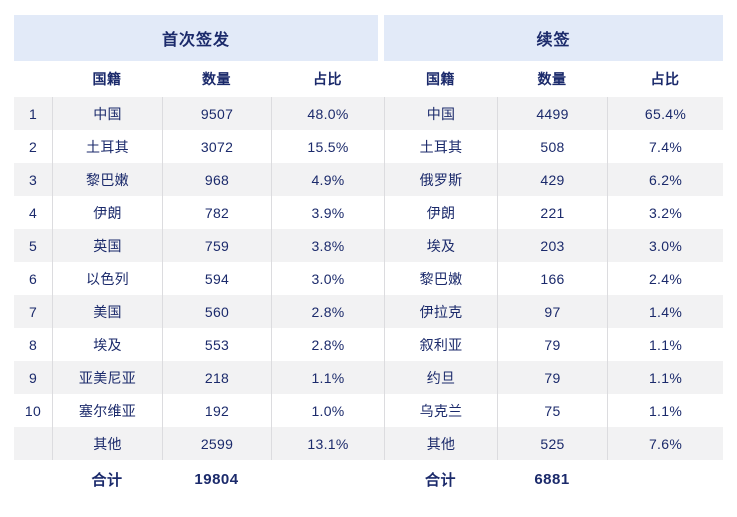 The image size is (737, 517). I want to click on right-pct-column-header: 占比, so click(665, 79).